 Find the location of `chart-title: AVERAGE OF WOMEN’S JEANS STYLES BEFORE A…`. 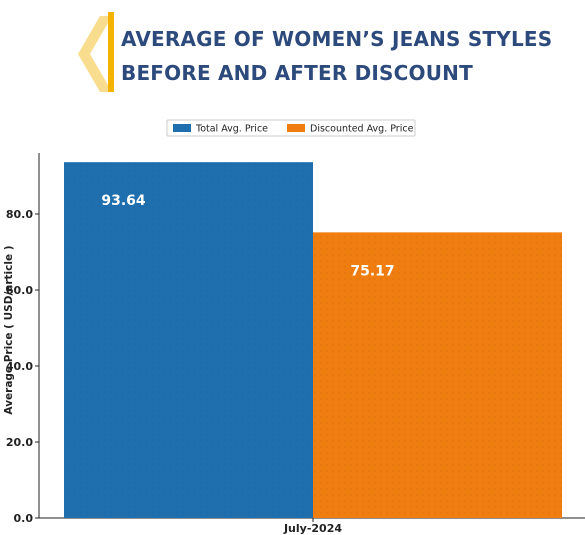

chart-title: AVERAGE OF WOMEN’S JEANS STYLES BEFORE A… is located at coordinates (328, 52).